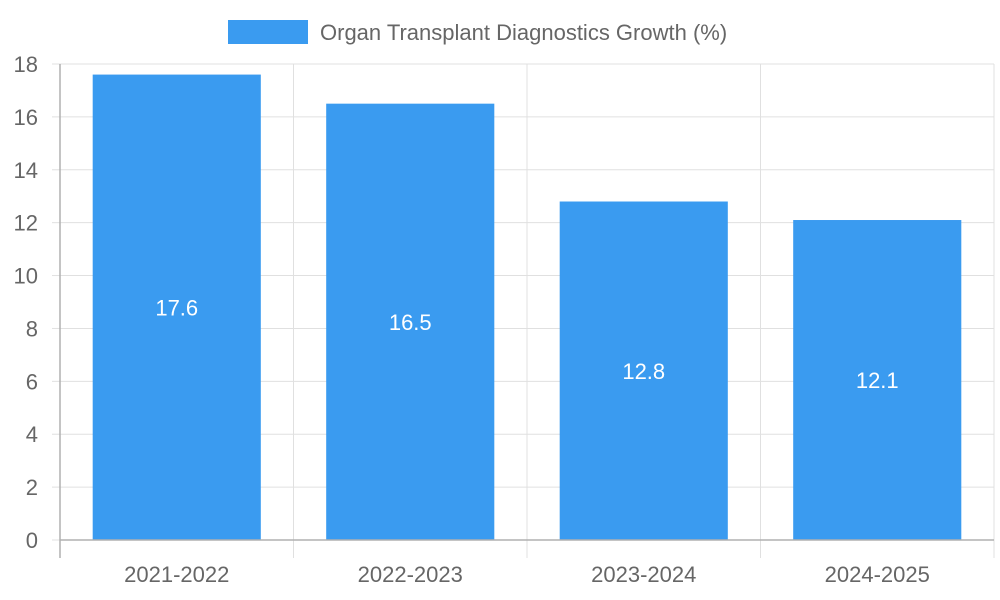 The width and height of the screenshot is (1000, 600). What do you see at coordinates (26, 170) in the screenshot?
I see `y-tick-label: 14` at bounding box center [26, 170].